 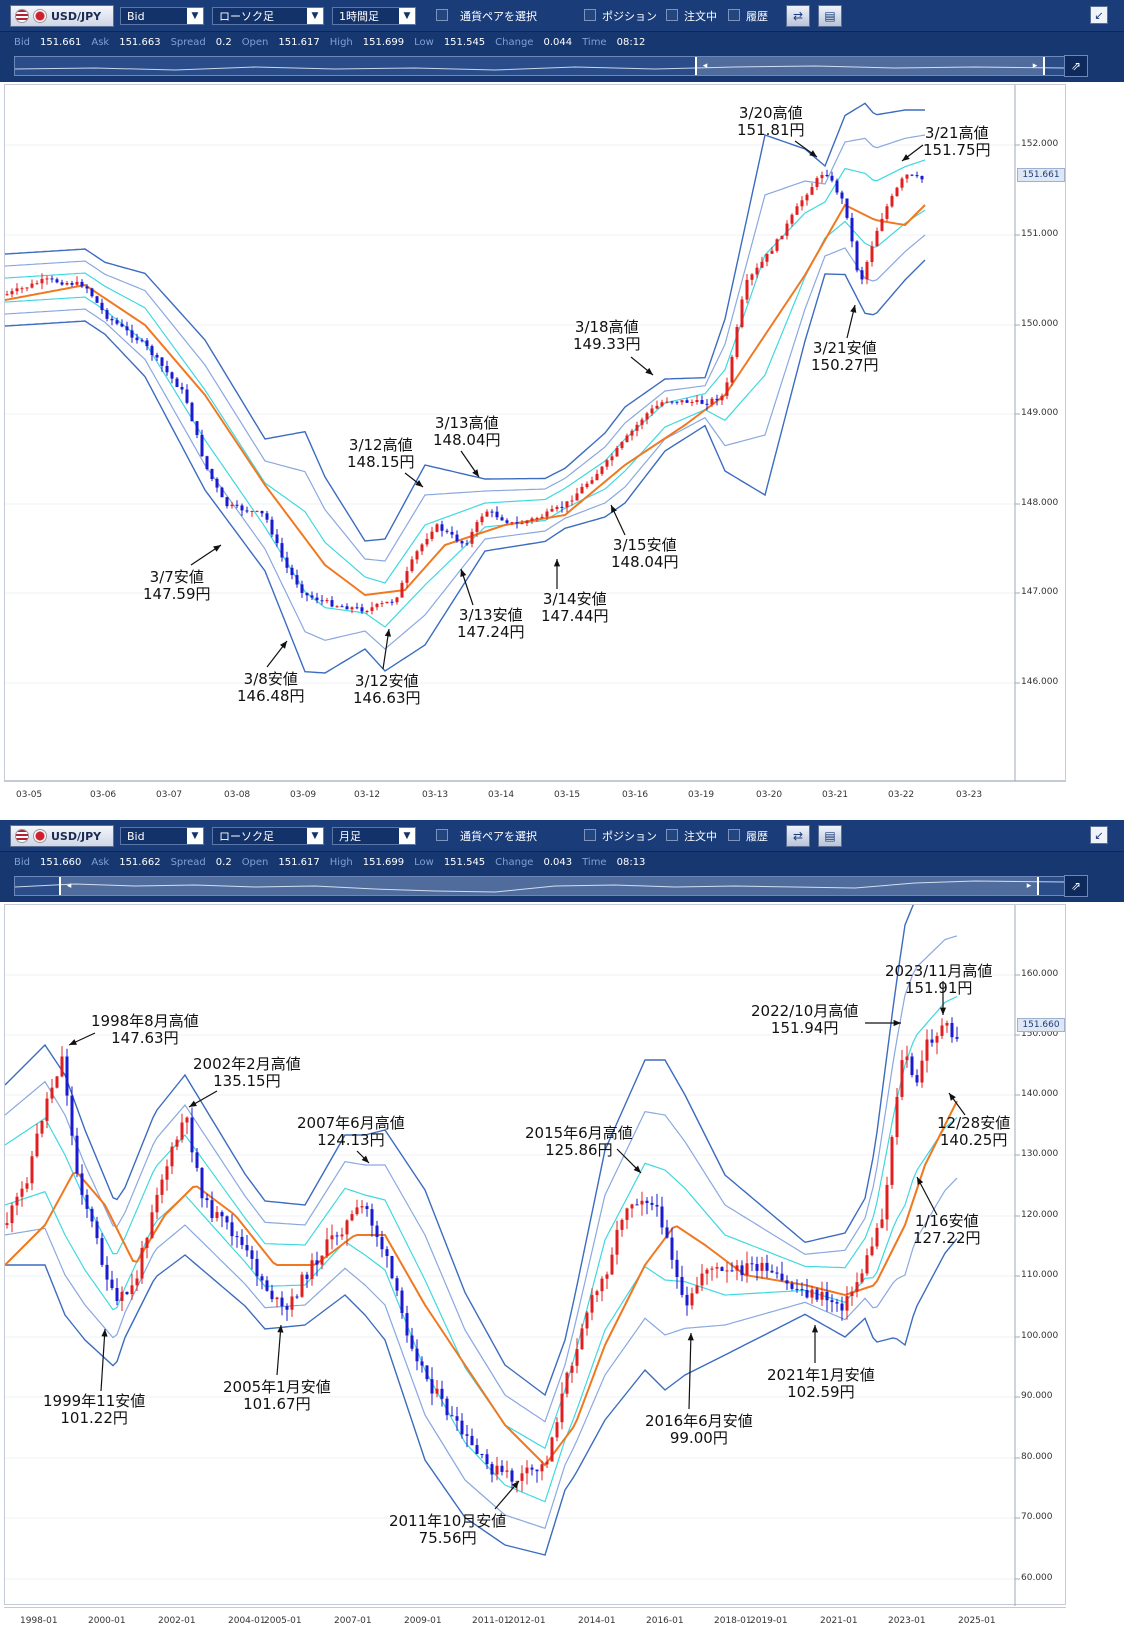 I want to click on annotation-price: 149.33円, so click(x=607, y=344).